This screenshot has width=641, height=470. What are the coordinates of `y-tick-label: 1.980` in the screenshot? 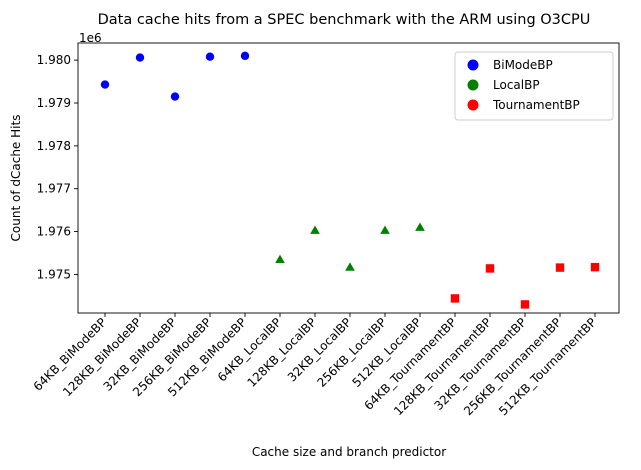 It's located at (54, 60).